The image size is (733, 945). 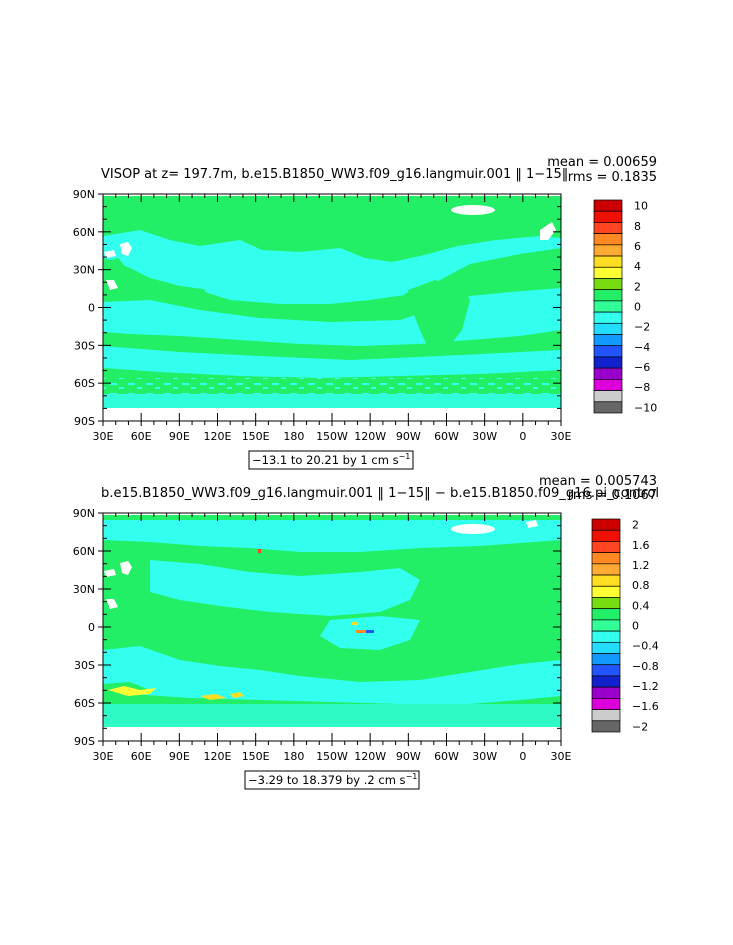 What do you see at coordinates (84, 513) in the screenshot?
I see `y-tick-label: 90N` at bounding box center [84, 513].